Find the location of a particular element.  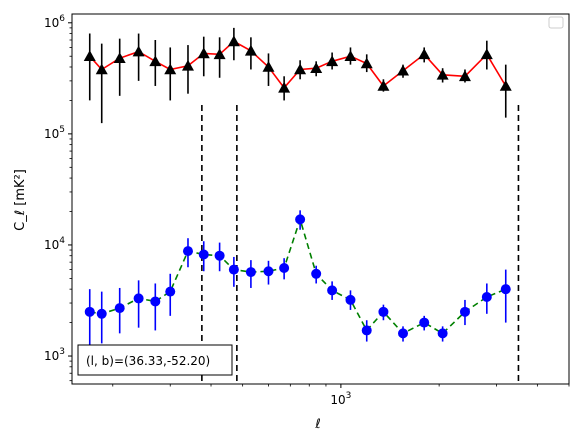

y-tick-label: 10⁵ is located at coordinates (54, 133).